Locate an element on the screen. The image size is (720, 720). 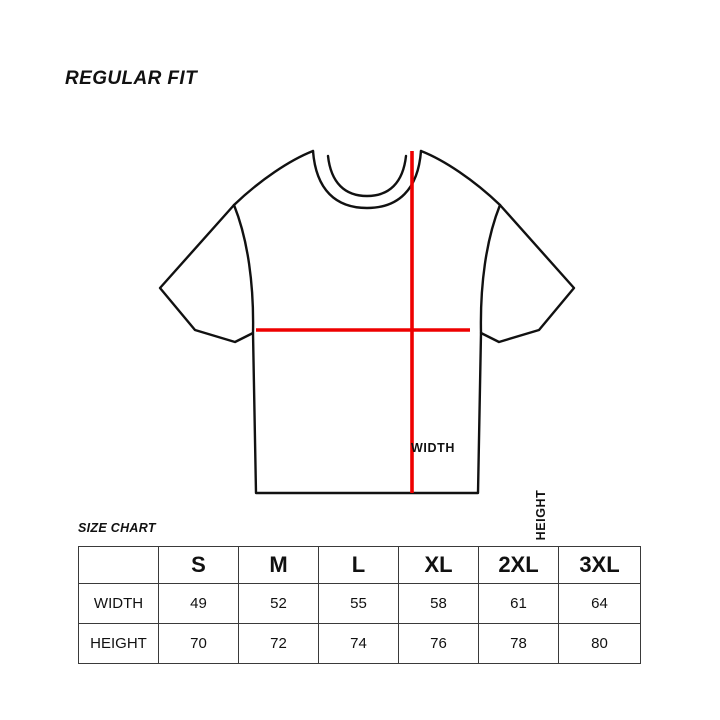
collar-inner-rib is located at coordinates (367, 176).